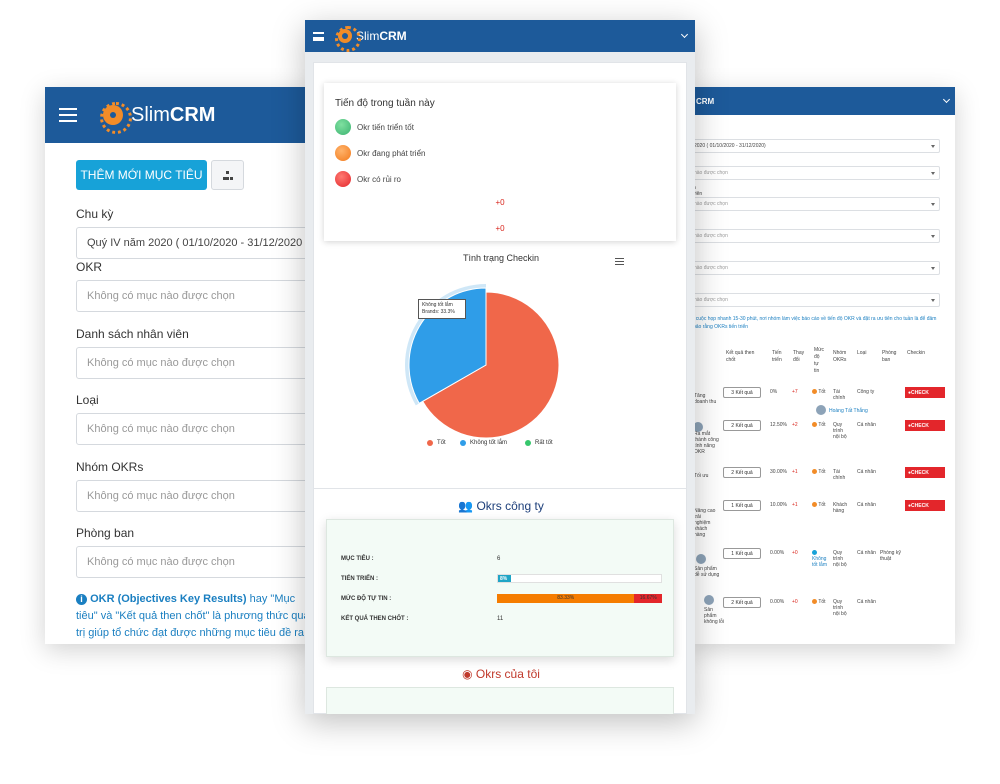 The width and height of the screenshot is (1000, 784). What do you see at coordinates (380, 153) in the screenshot?
I see `progress-developing-item: Okr đang phát triển` at bounding box center [380, 153].